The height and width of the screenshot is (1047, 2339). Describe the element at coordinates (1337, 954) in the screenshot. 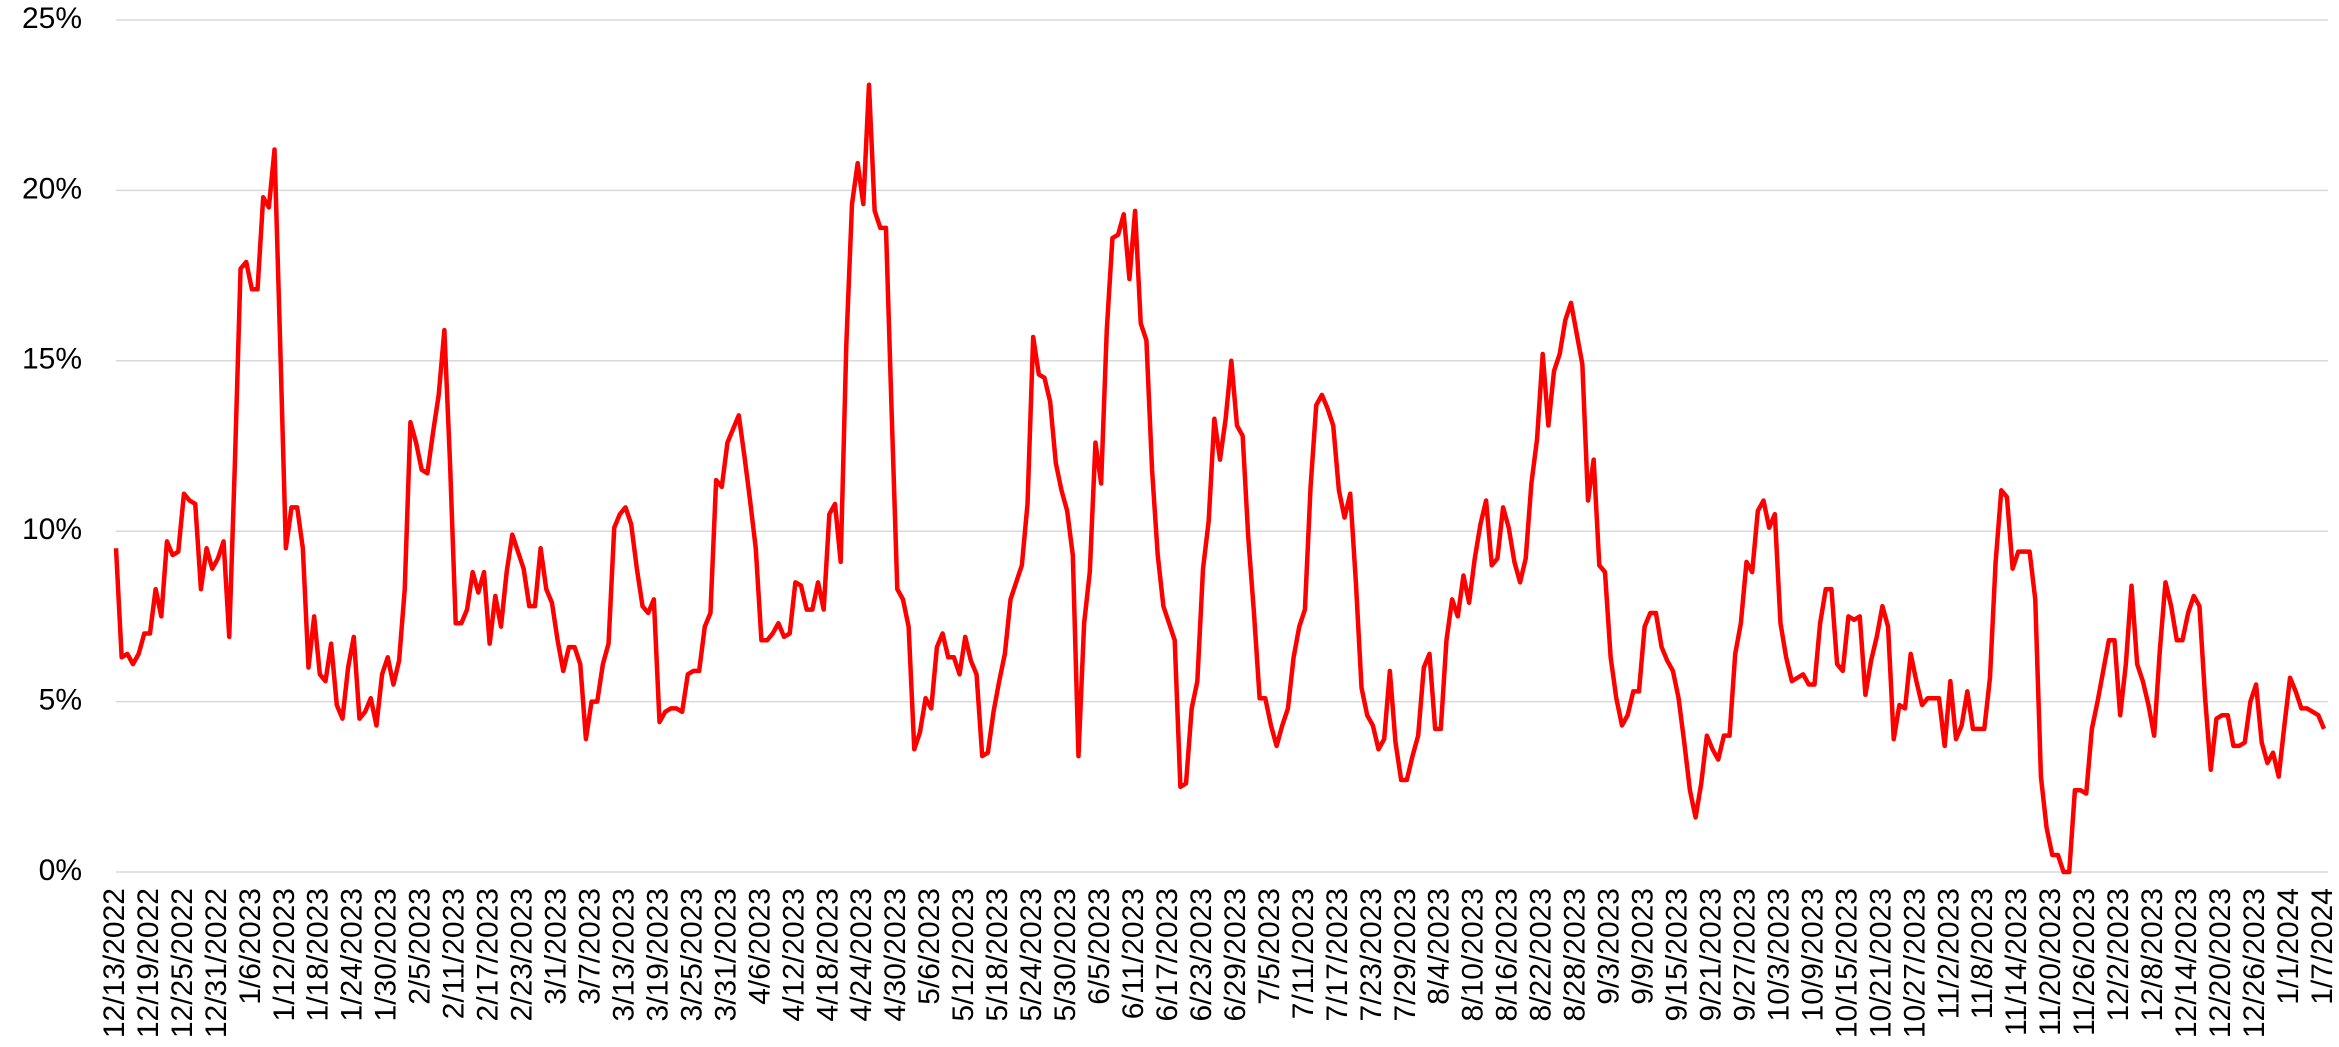

I see `x-tick-label: 7/17/2023` at that location.